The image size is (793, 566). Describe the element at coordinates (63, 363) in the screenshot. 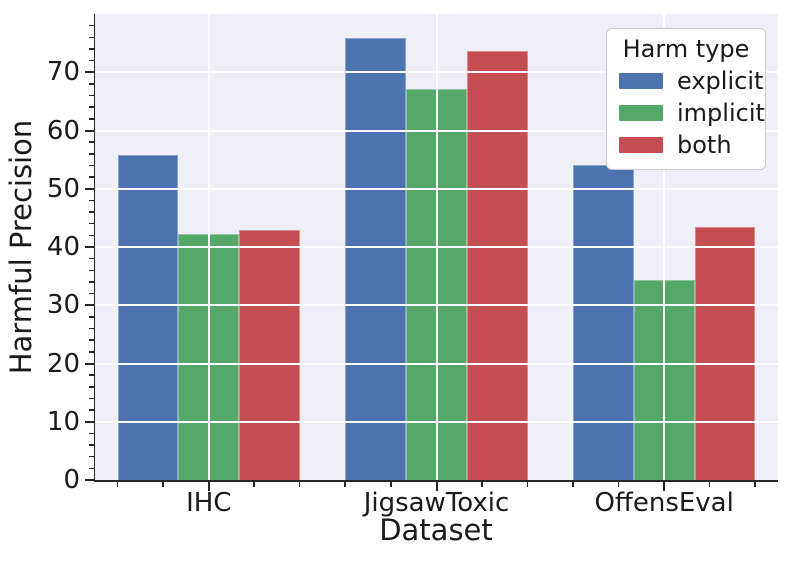

I see `y-tick-label: 20` at that location.